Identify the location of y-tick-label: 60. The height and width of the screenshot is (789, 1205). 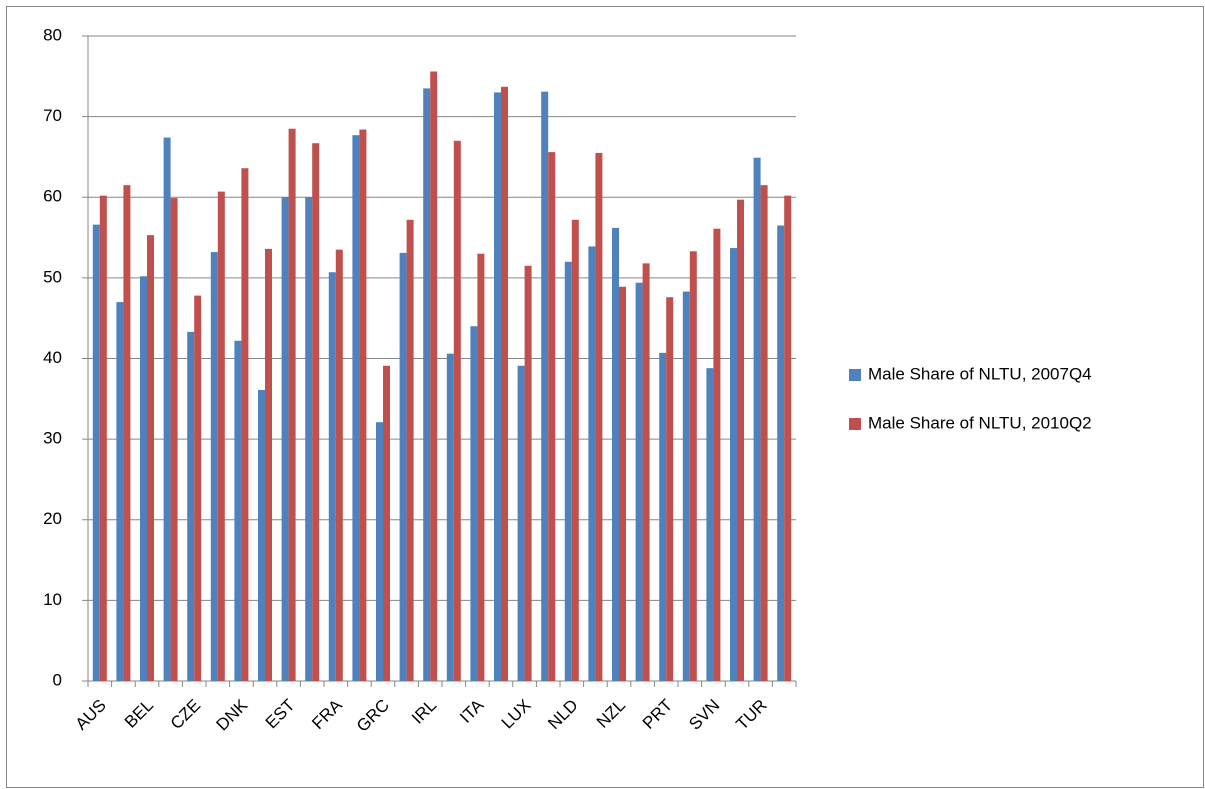
(52, 196).